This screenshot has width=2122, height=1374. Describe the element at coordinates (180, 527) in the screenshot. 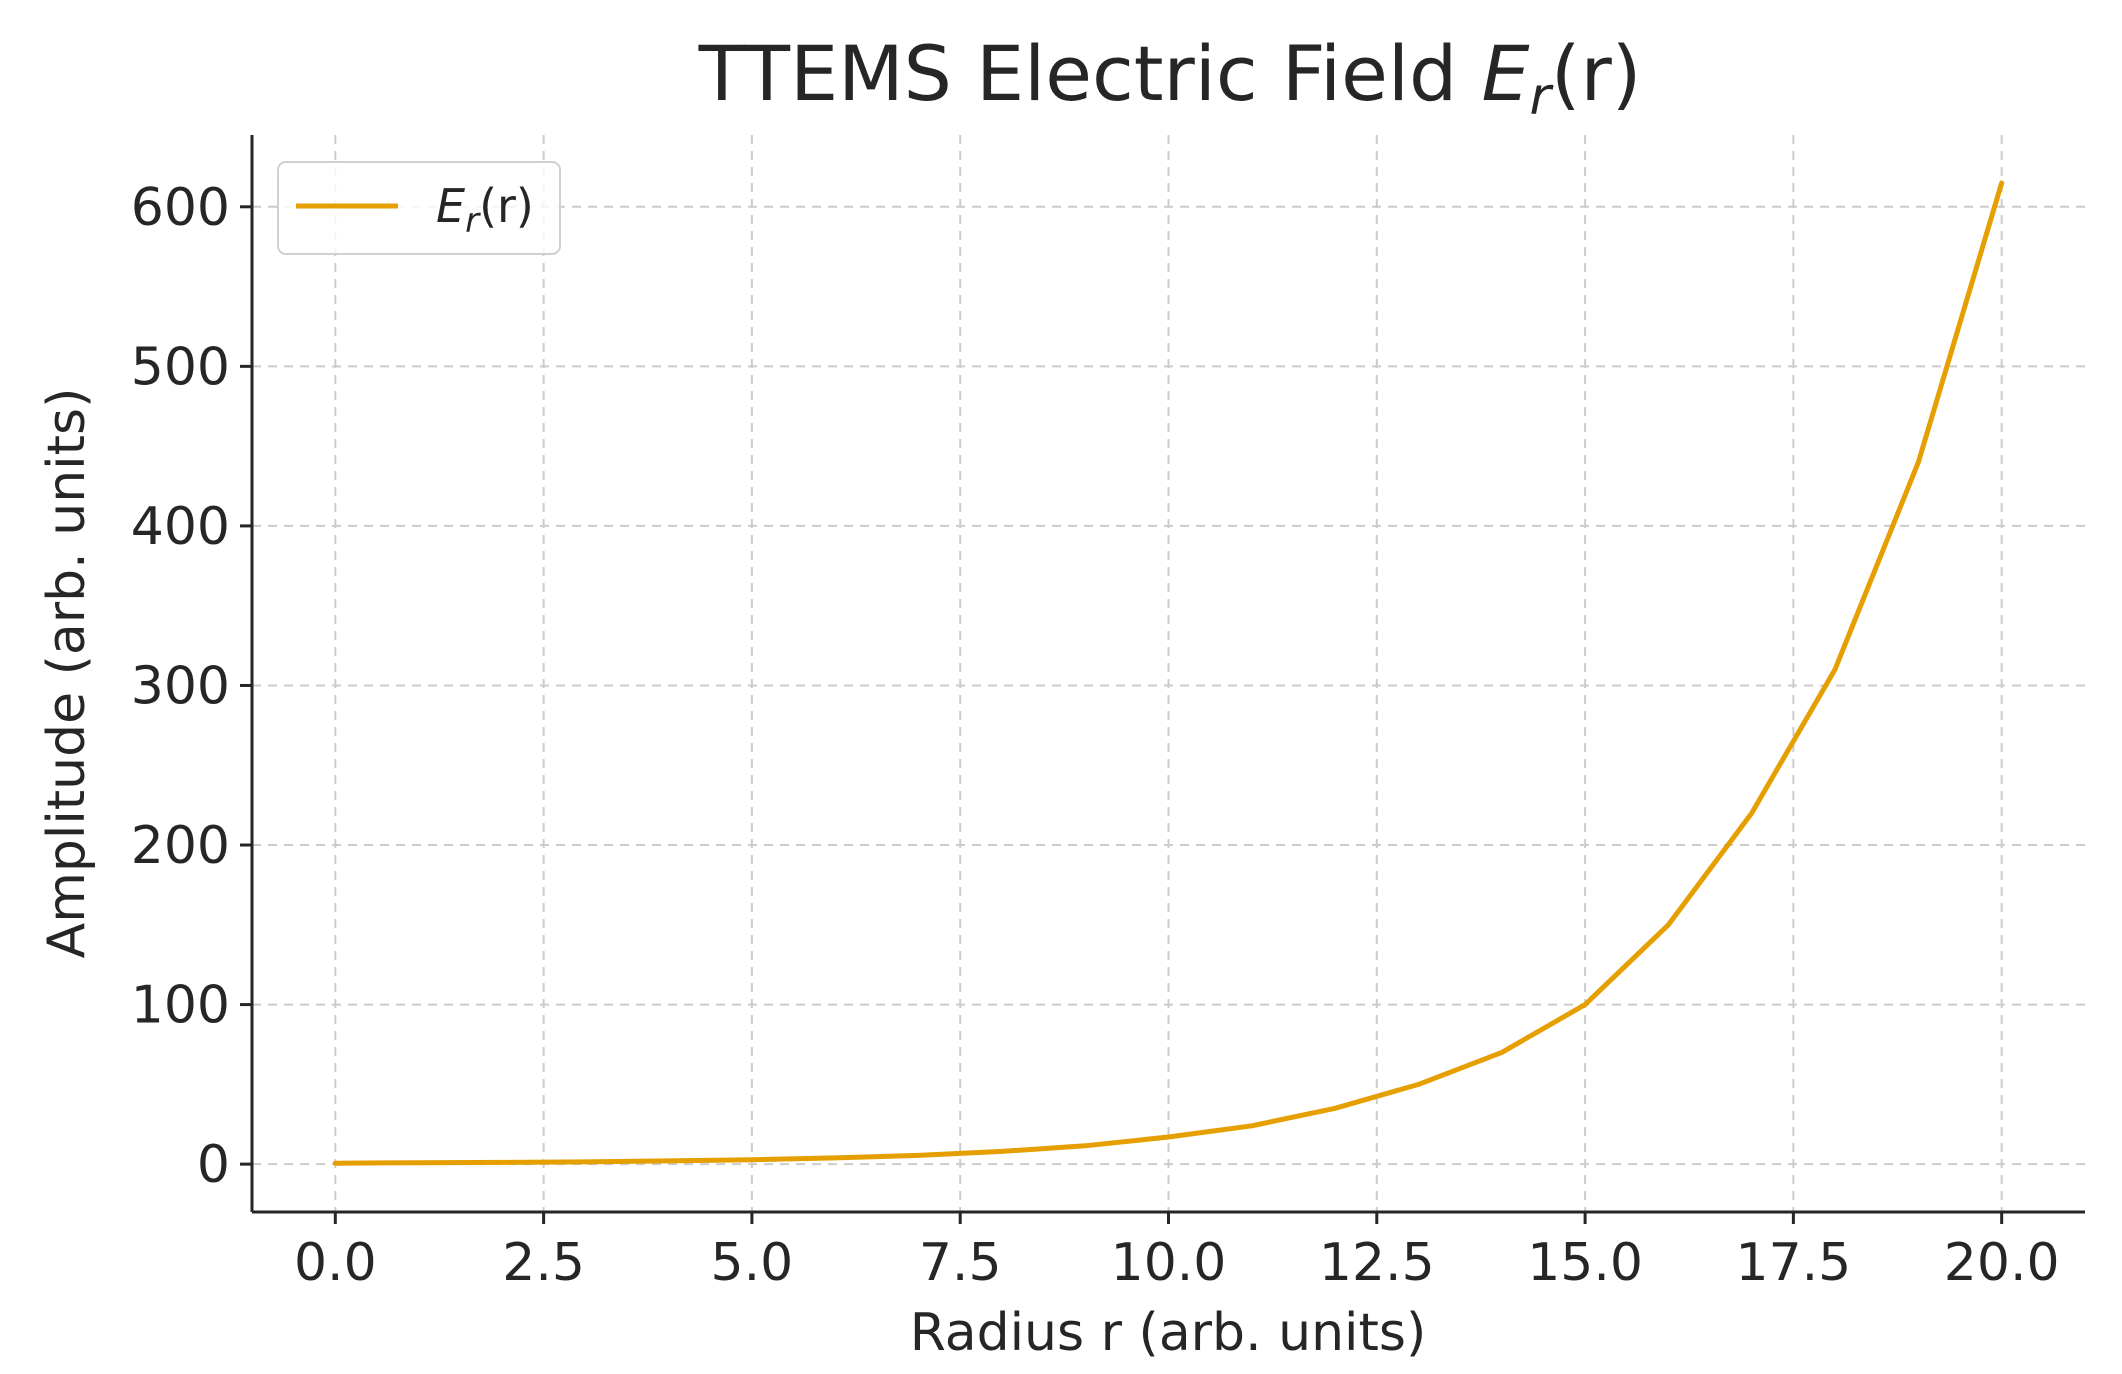

I see `y-tick-label: 400` at that location.